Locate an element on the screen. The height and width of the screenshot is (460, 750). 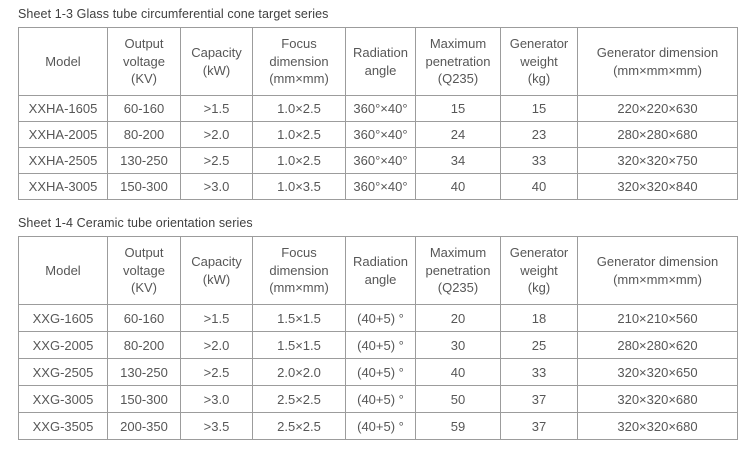
table-cell: 280×280×680 is located at coordinates (657, 134).